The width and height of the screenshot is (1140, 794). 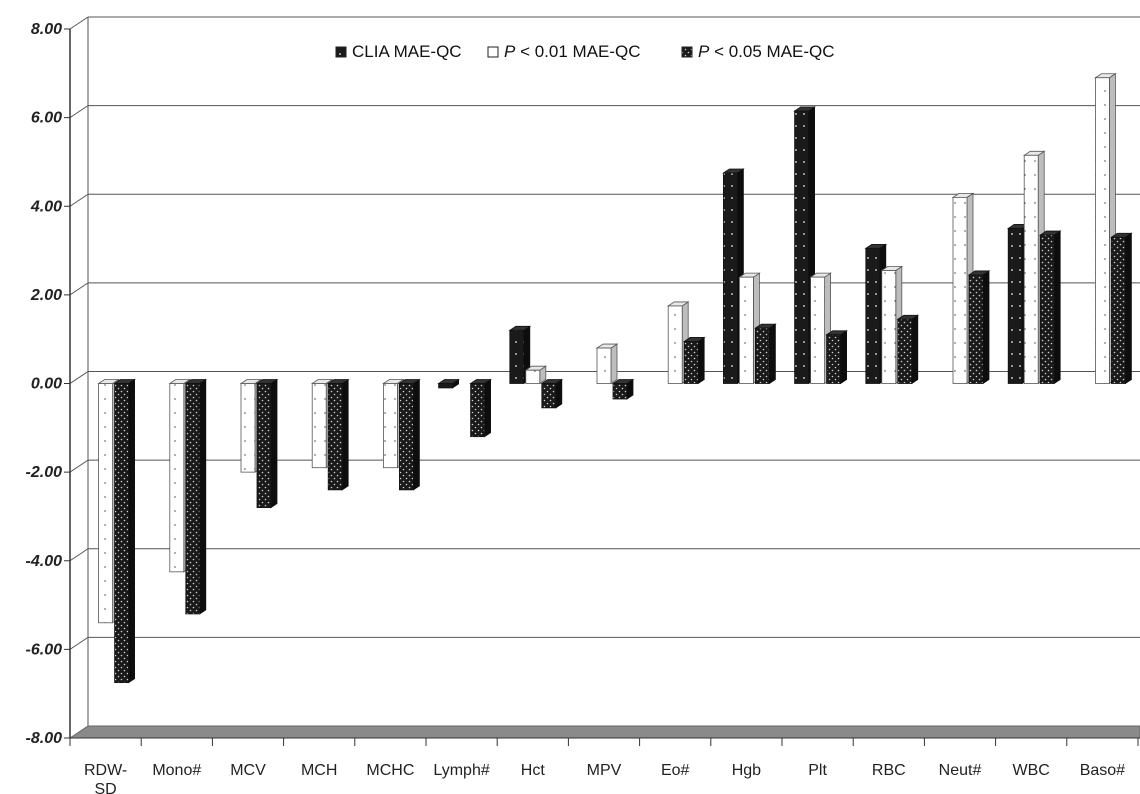 I want to click on y-tick-label: 4.00, so click(x=46, y=206).